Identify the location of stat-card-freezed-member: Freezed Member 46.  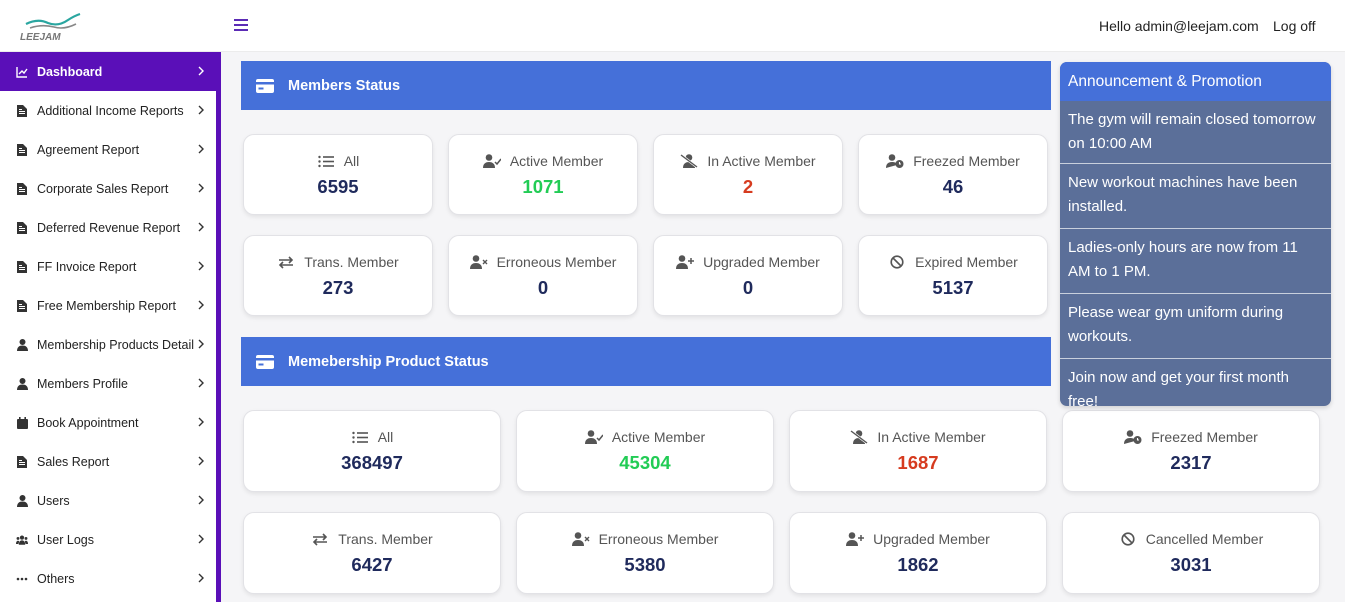
(953, 174).